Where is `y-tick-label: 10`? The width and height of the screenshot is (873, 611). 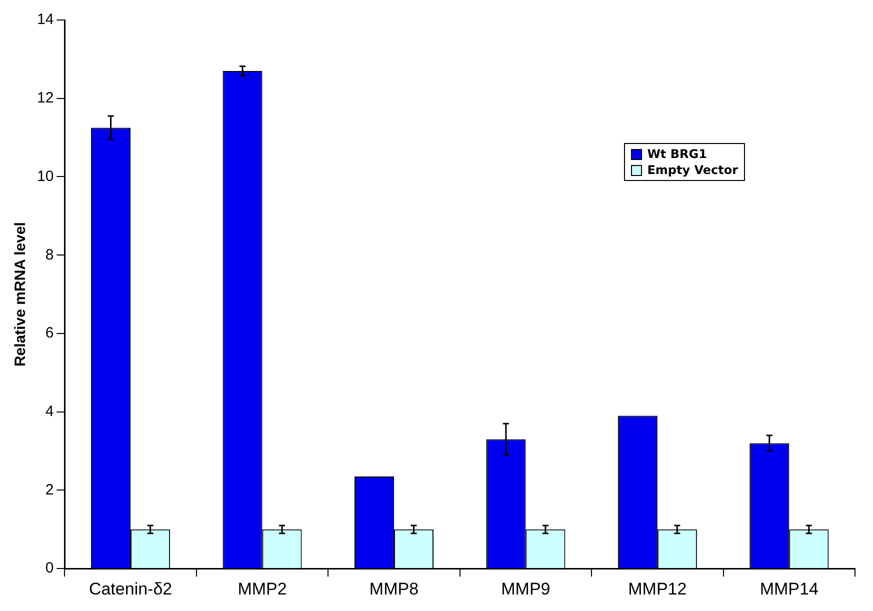
y-tick-label: 10 is located at coordinates (45, 176).